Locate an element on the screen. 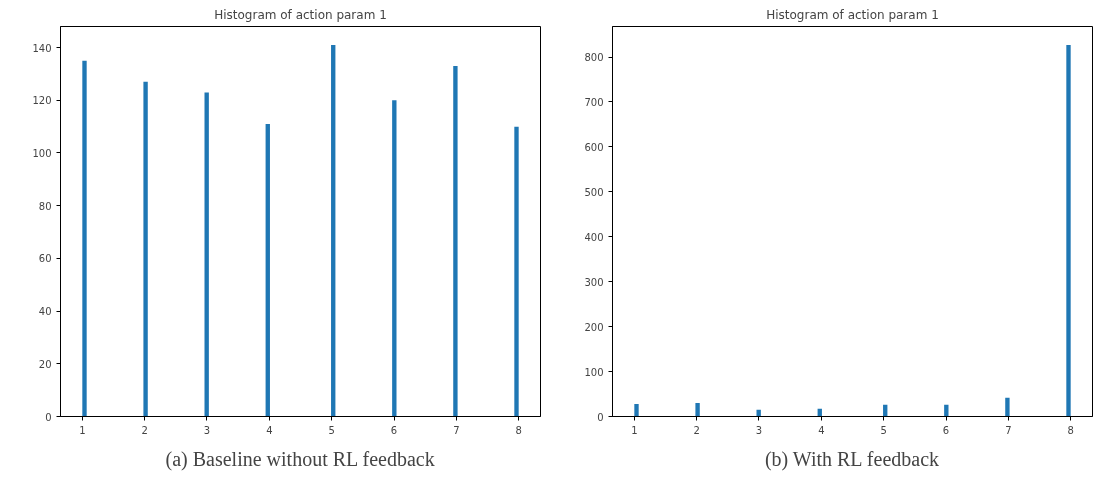 The width and height of the screenshot is (1109, 481). y-tick-label: 40 is located at coordinates (45, 312).